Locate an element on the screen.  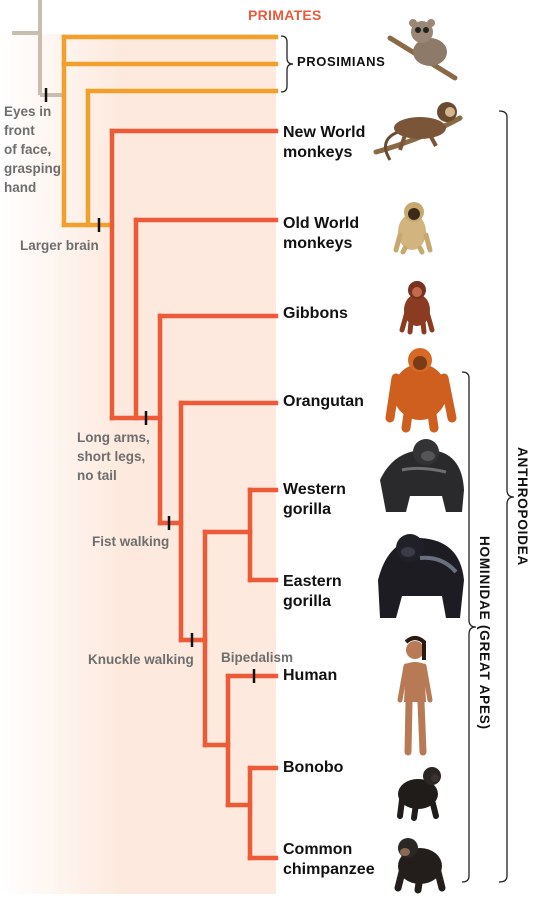
primates-heading: PRIMATES is located at coordinates (285, 15).